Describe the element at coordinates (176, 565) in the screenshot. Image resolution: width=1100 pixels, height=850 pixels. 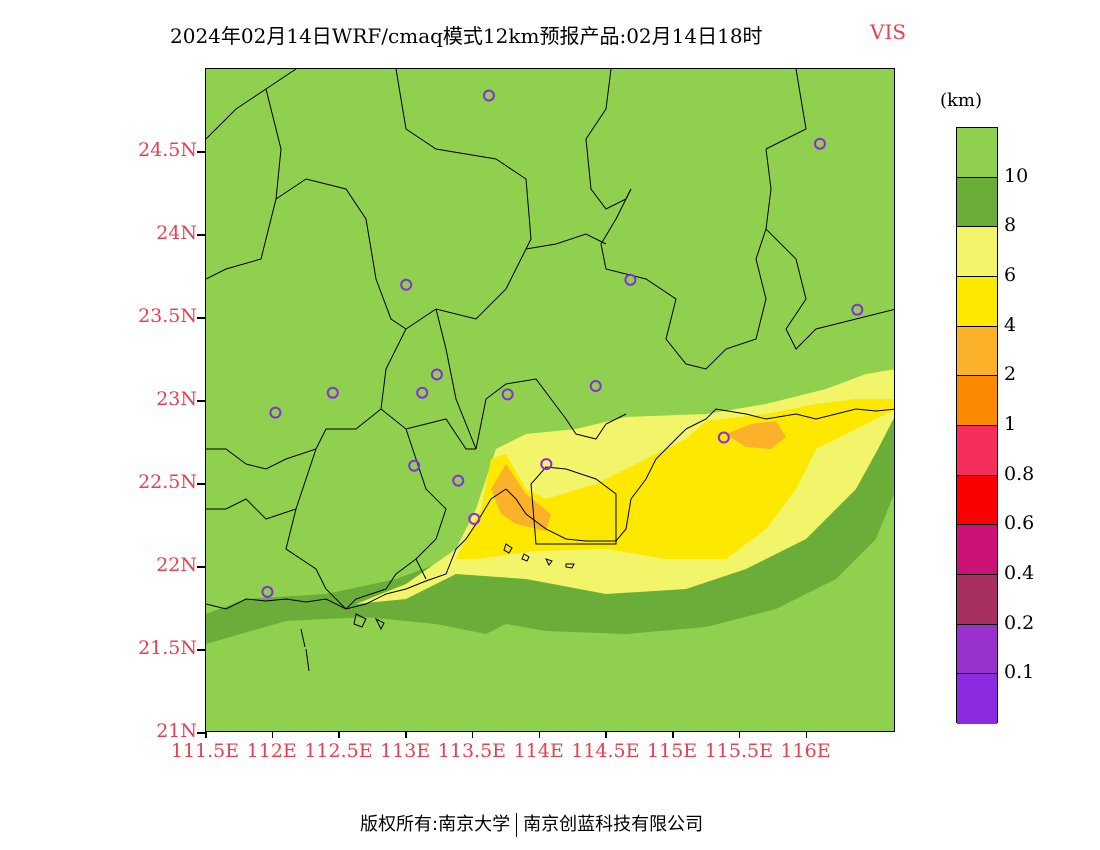
I see `lat-tick-label: 22N` at that location.